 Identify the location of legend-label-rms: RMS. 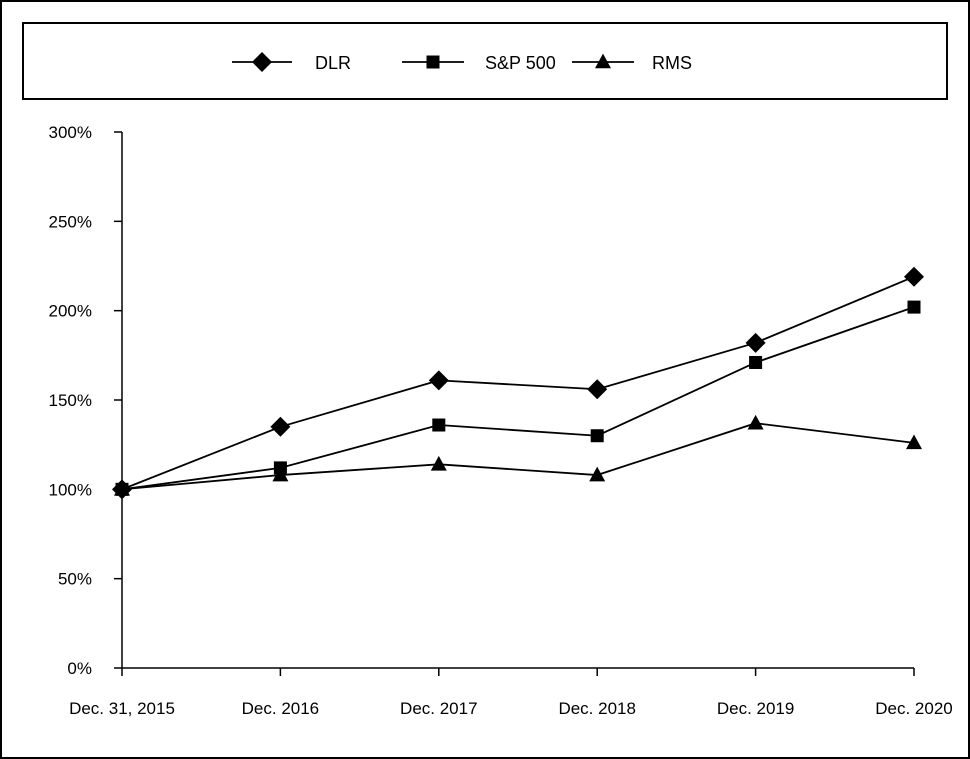
(672, 63).